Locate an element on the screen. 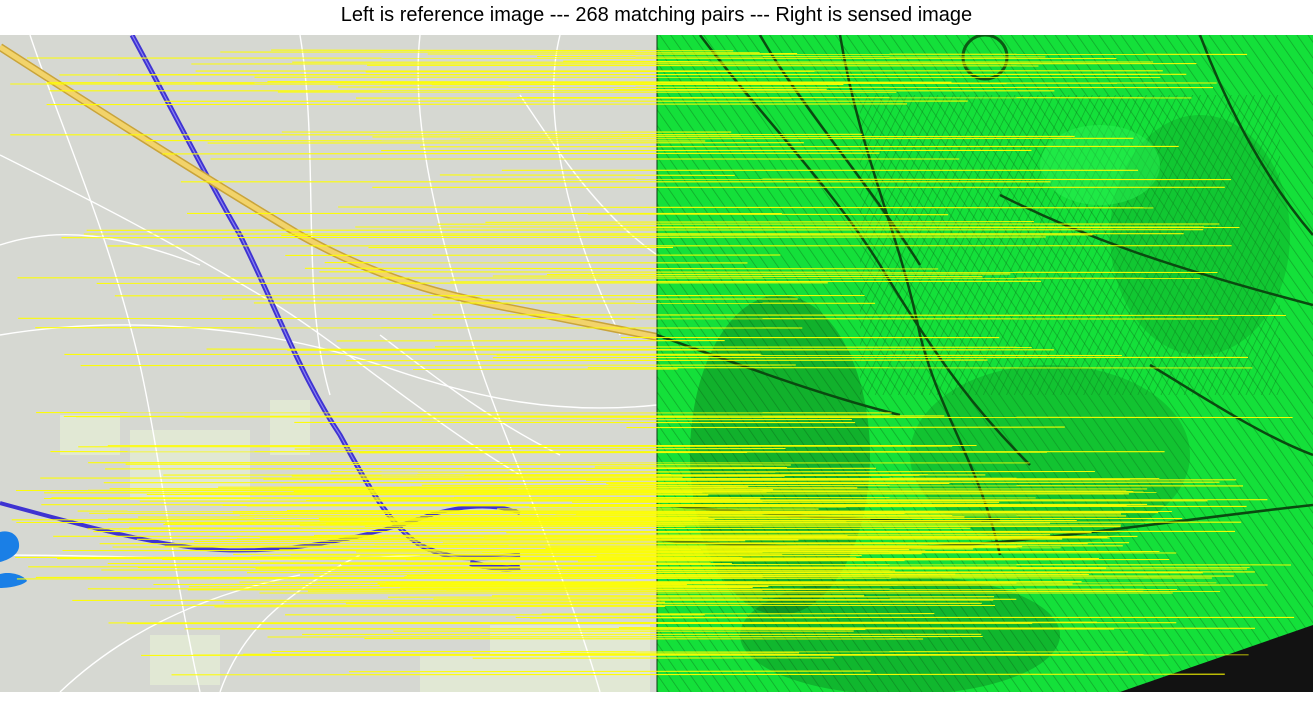  nodata-corner is located at coordinates (1216, 658).